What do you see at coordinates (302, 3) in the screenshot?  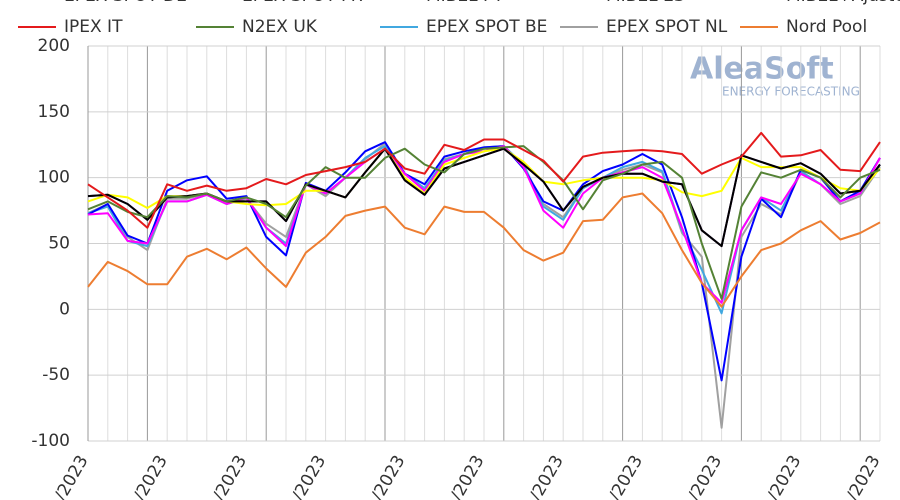 I see `legend-label: EPEX SPOT FR` at bounding box center [302, 3].